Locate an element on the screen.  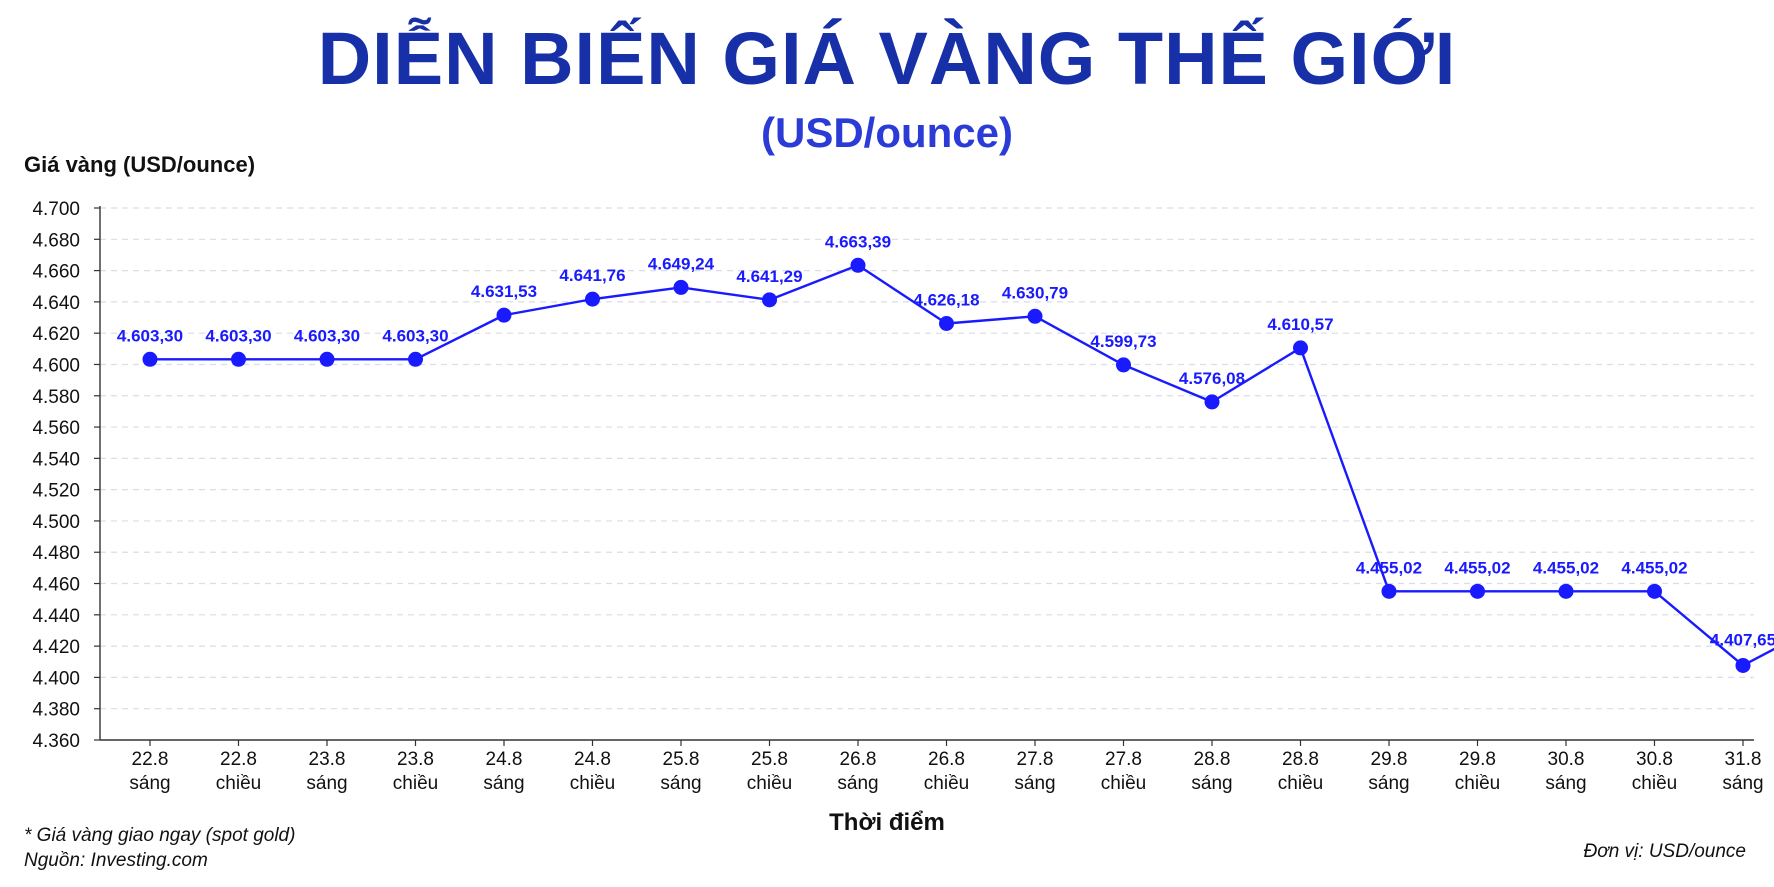
y-tick-label: 4.700 is located at coordinates (56, 209).